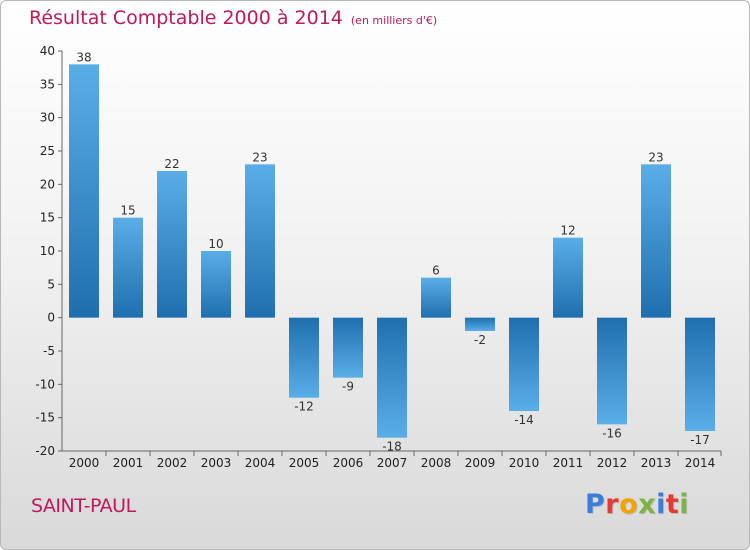  What do you see at coordinates (172, 463) in the screenshot?
I see `x-tick-label: 2002` at bounding box center [172, 463].